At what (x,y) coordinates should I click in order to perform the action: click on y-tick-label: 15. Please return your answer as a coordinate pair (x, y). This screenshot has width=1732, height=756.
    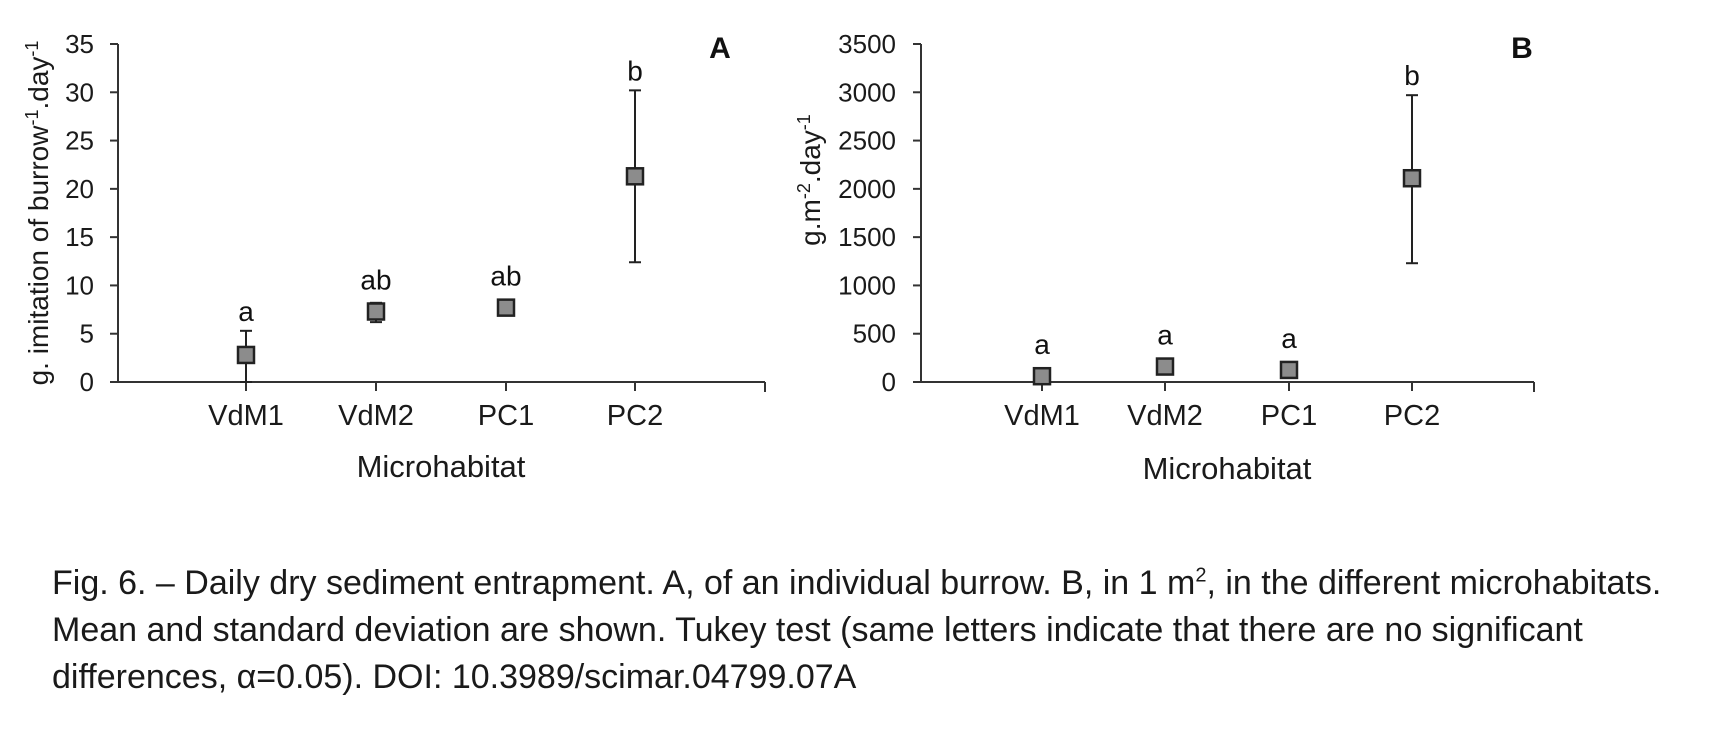
    Looking at the image, I should click on (79, 237).